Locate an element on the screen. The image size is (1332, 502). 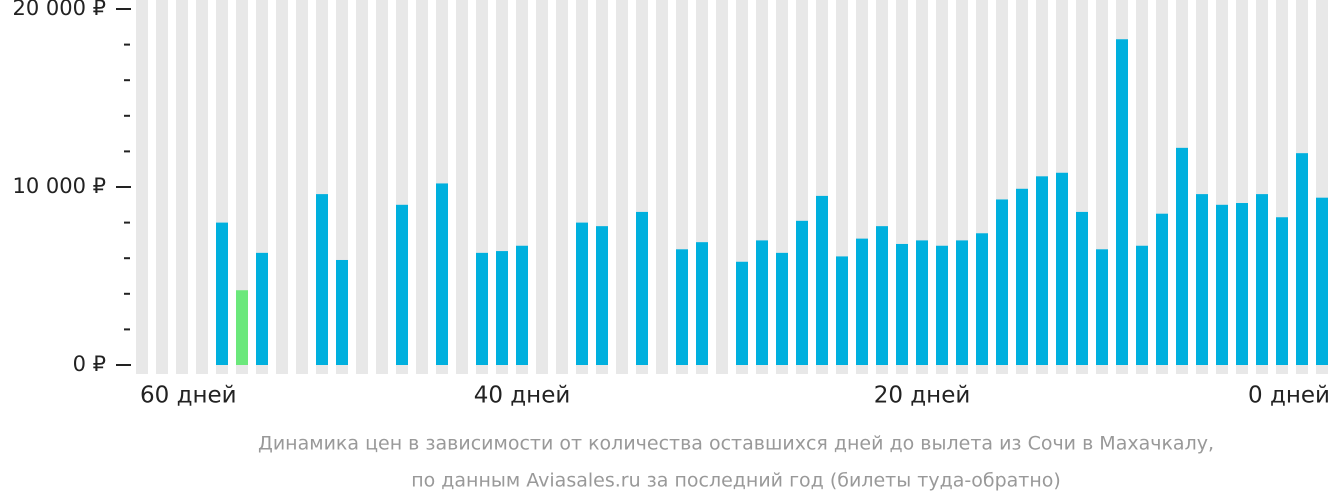
y-tick-label: 20 000 ₽ is located at coordinates (59, 10).